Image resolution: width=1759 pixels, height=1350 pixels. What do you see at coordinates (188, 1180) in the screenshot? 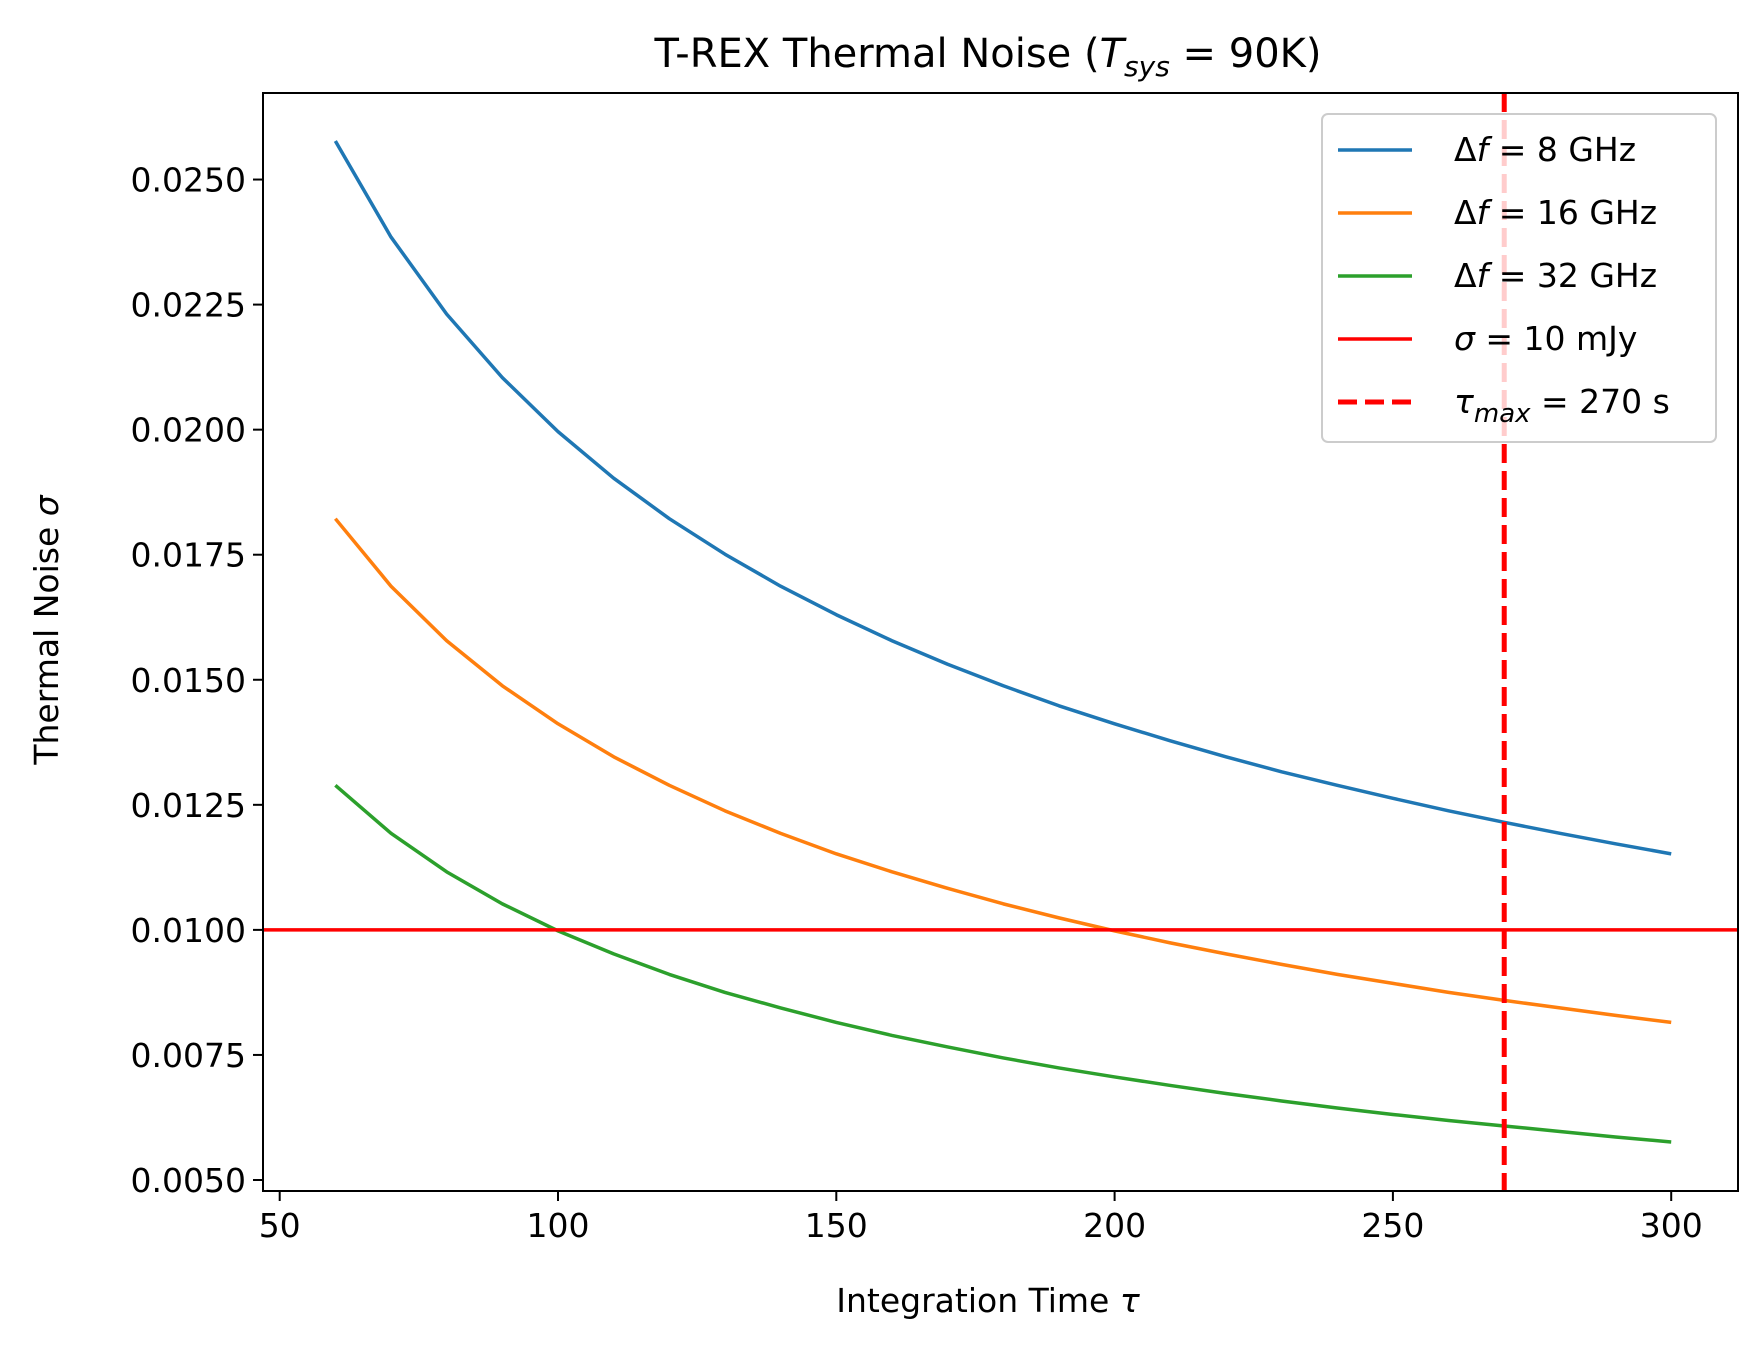
I see `y-tick-label: 0.0050` at bounding box center [188, 1180].